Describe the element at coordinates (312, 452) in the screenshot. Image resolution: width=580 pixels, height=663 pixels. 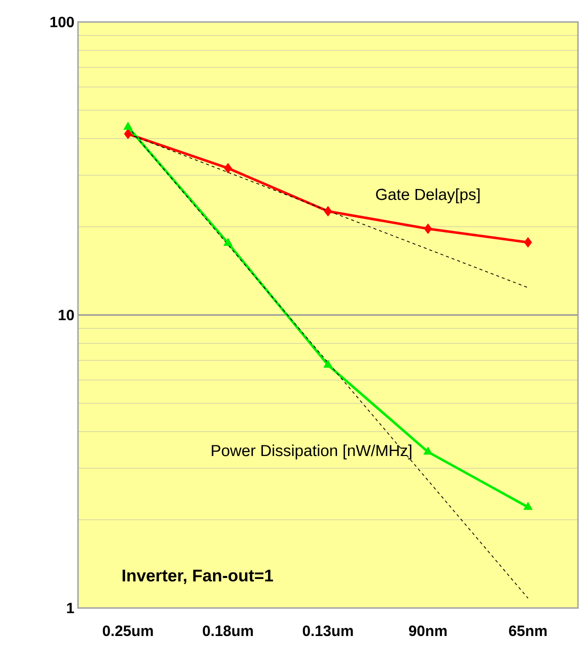
I see `series-label: Power Dissipation [nW/MHz]` at that location.